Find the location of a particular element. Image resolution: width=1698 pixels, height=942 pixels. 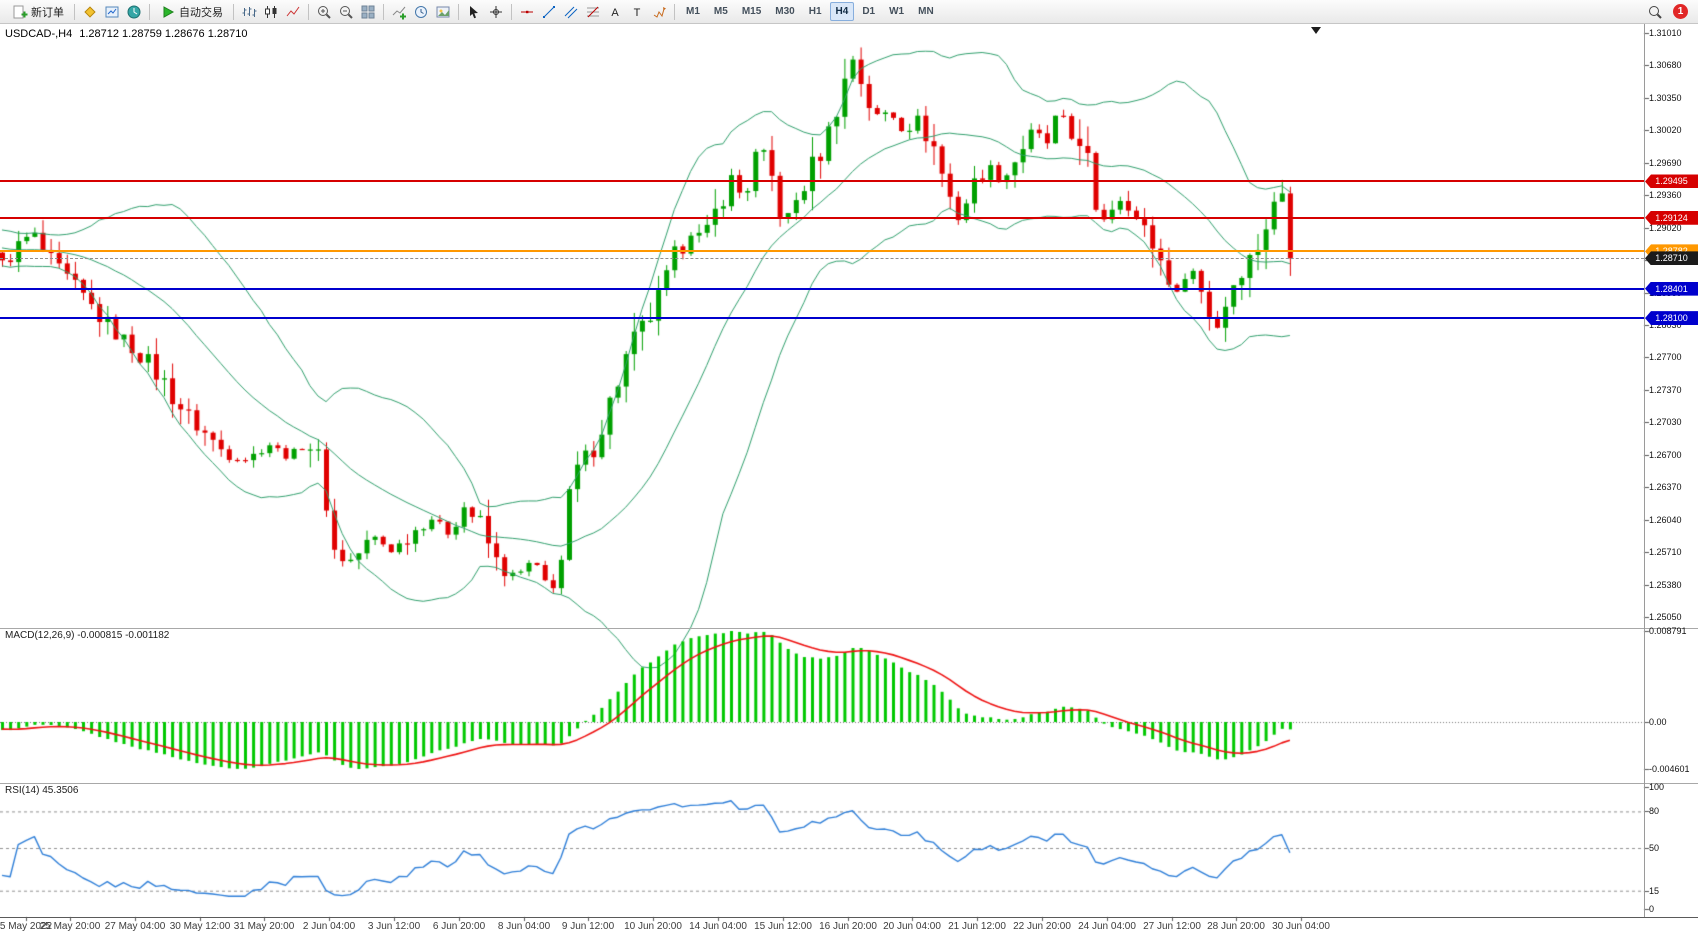

channel-icon is located at coordinates (571, 12).